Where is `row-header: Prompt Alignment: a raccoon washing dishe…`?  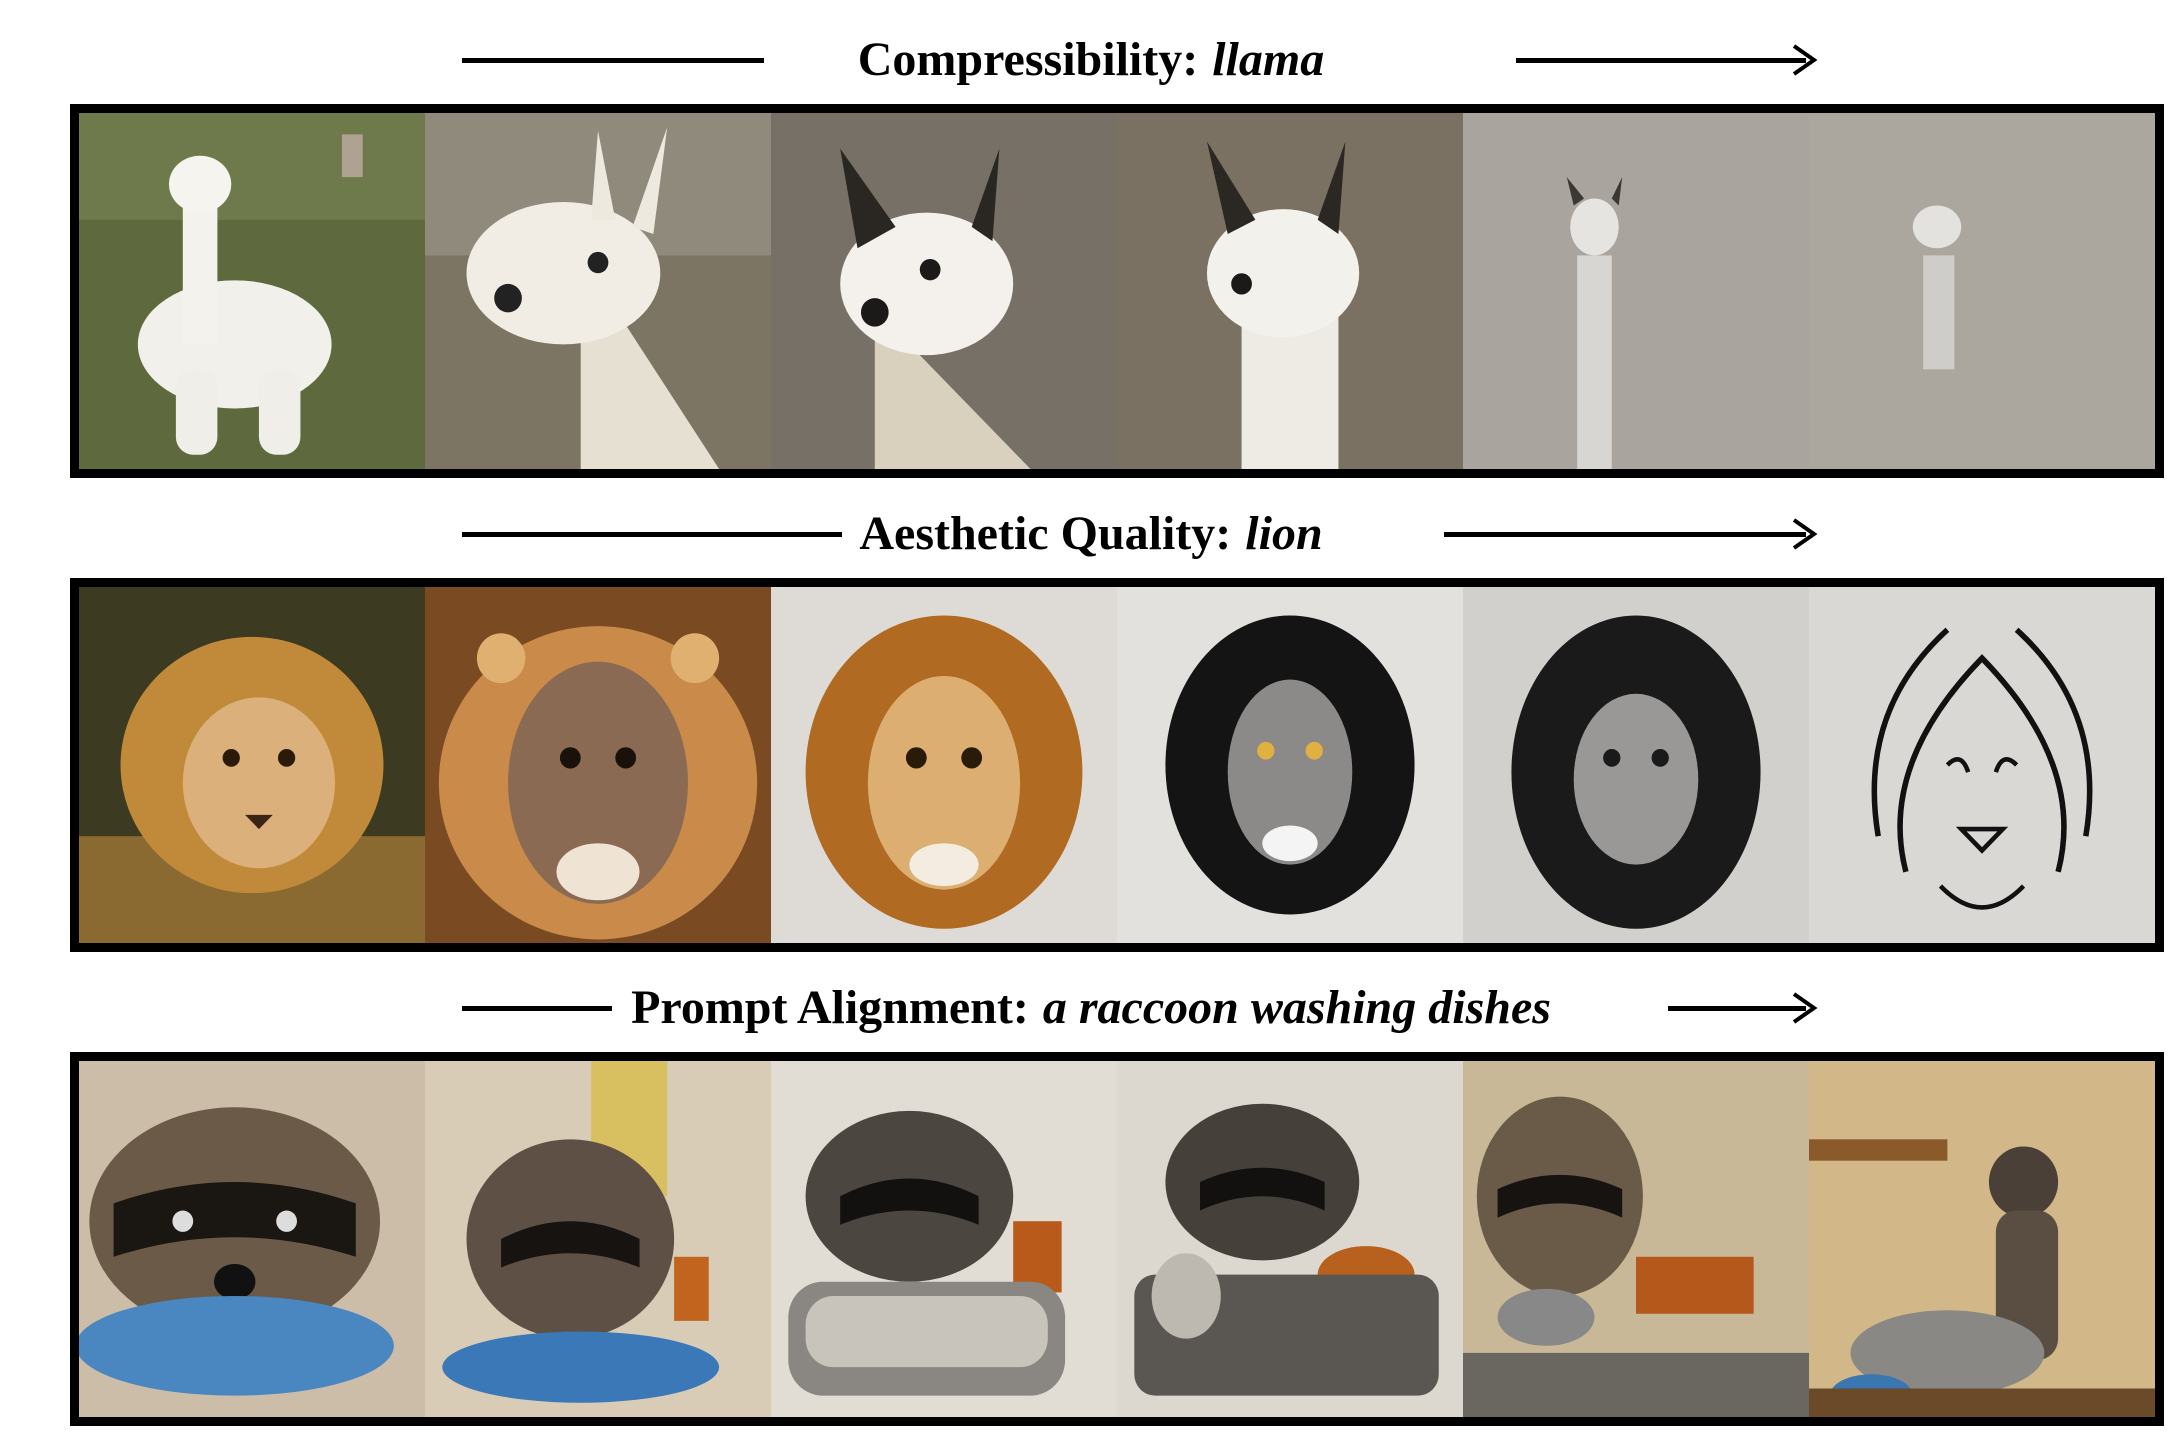 row-header: Prompt Alignment: a raccoon washing dishe… is located at coordinates (1091, 1008).